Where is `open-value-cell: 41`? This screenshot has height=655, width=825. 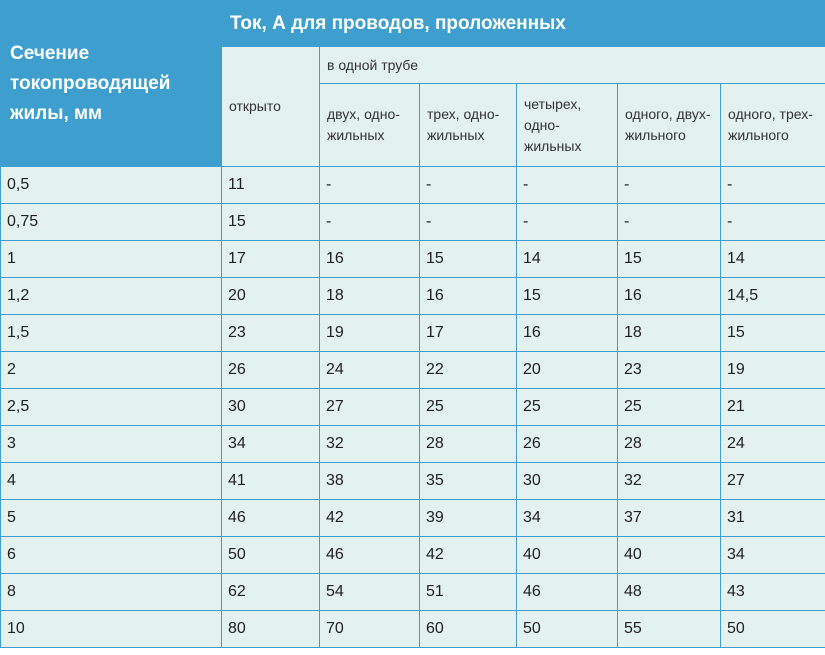 open-value-cell: 41 is located at coordinates (270, 481).